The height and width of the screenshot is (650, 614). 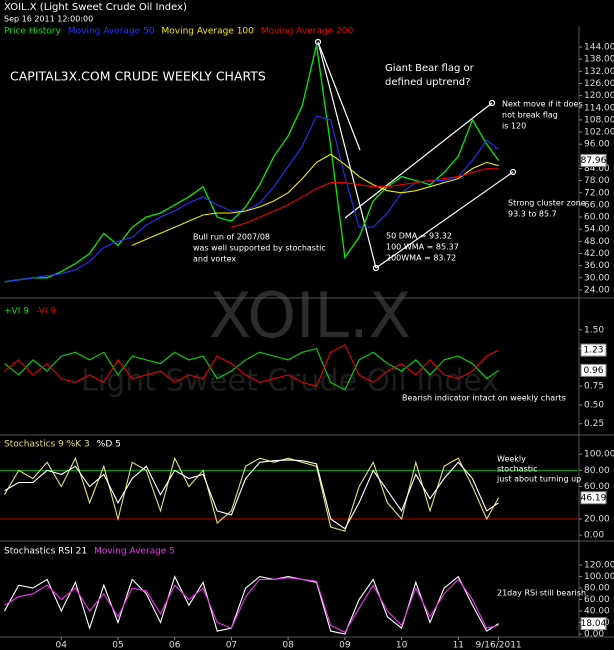 What do you see at coordinates (138, 76) in the screenshot?
I see `chart-title: CAPITAL3X.COM CRUDE WEEKLY CHARTS` at bounding box center [138, 76].